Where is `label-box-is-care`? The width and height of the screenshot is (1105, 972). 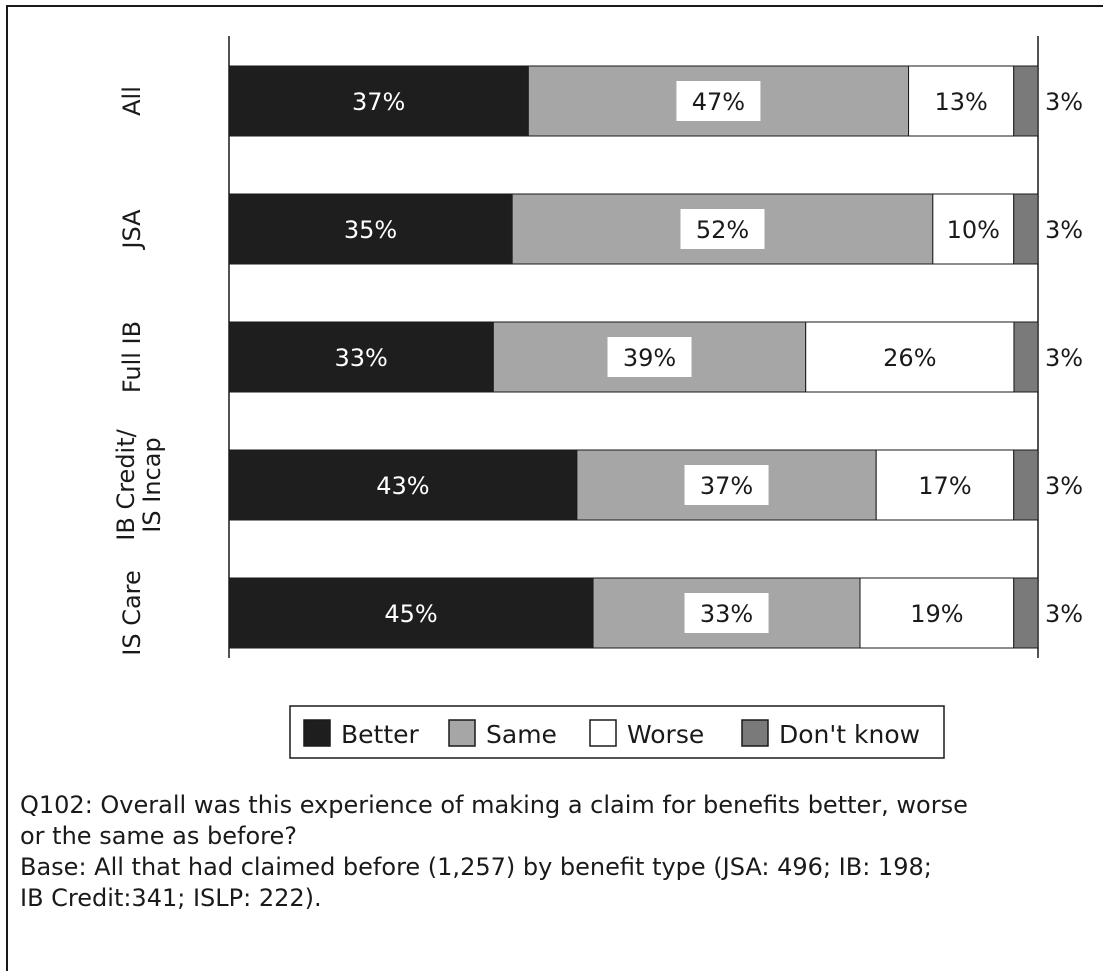 label-box-is-care is located at coordinates (726, 613).